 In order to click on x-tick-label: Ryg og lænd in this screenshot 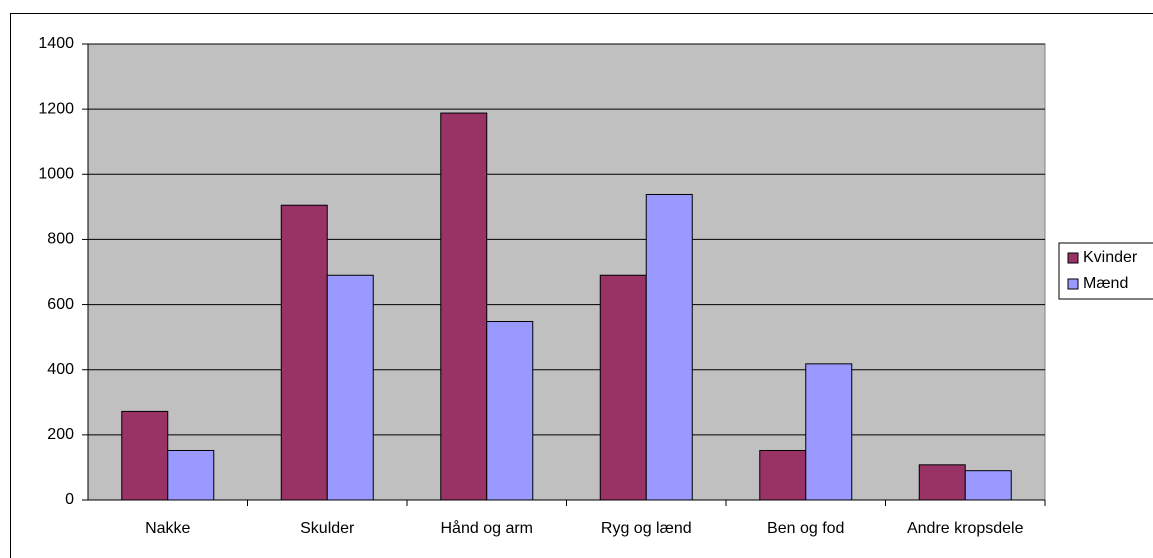, I will do `click(646, 528)`.